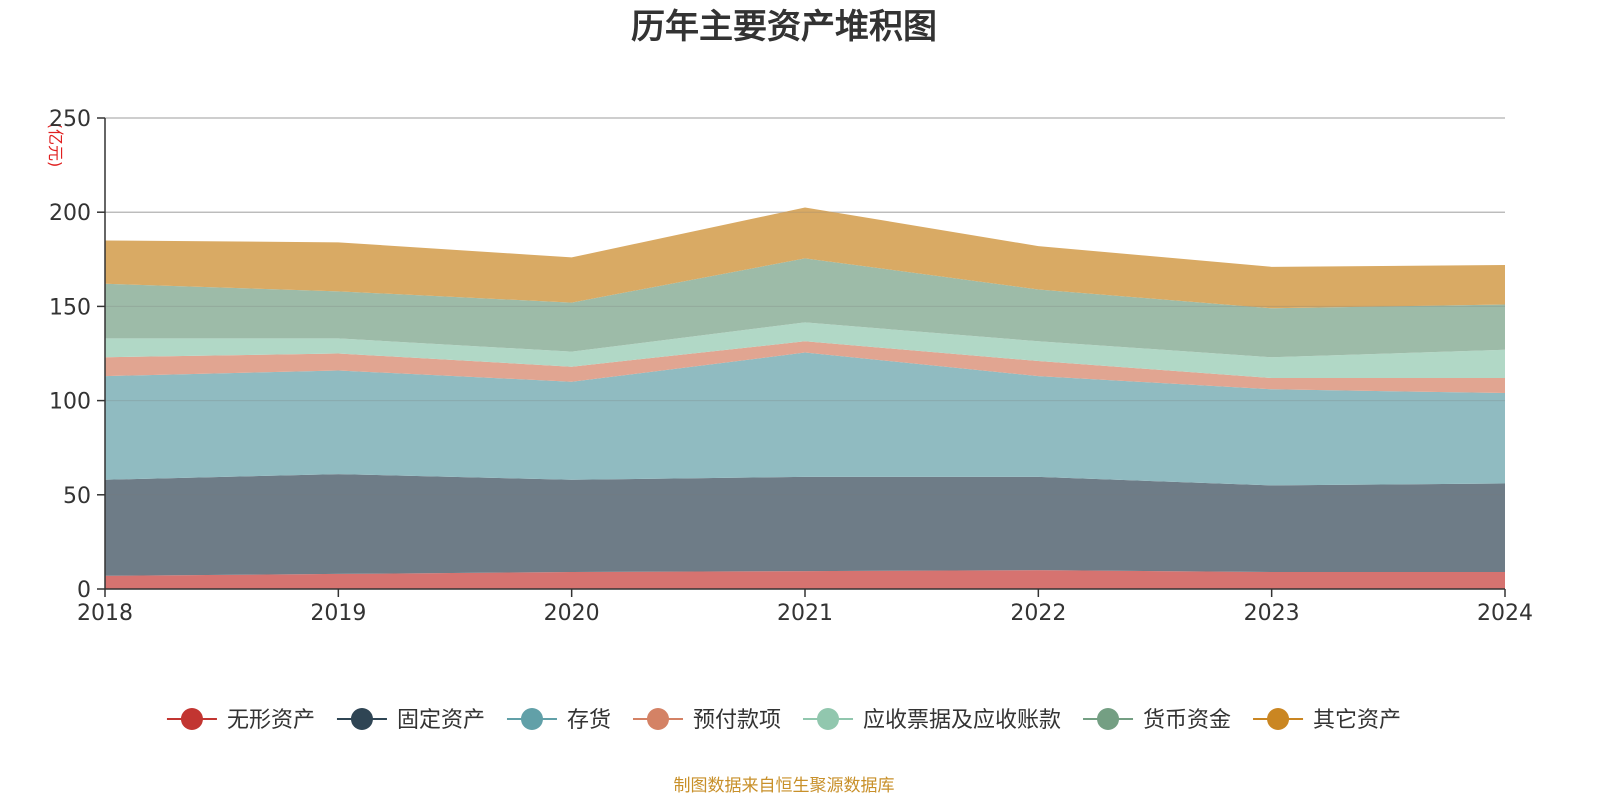 The height and width of the screenshot is (800, 1600). I want to click on legend-item-2: 存货, so click(558, 720).